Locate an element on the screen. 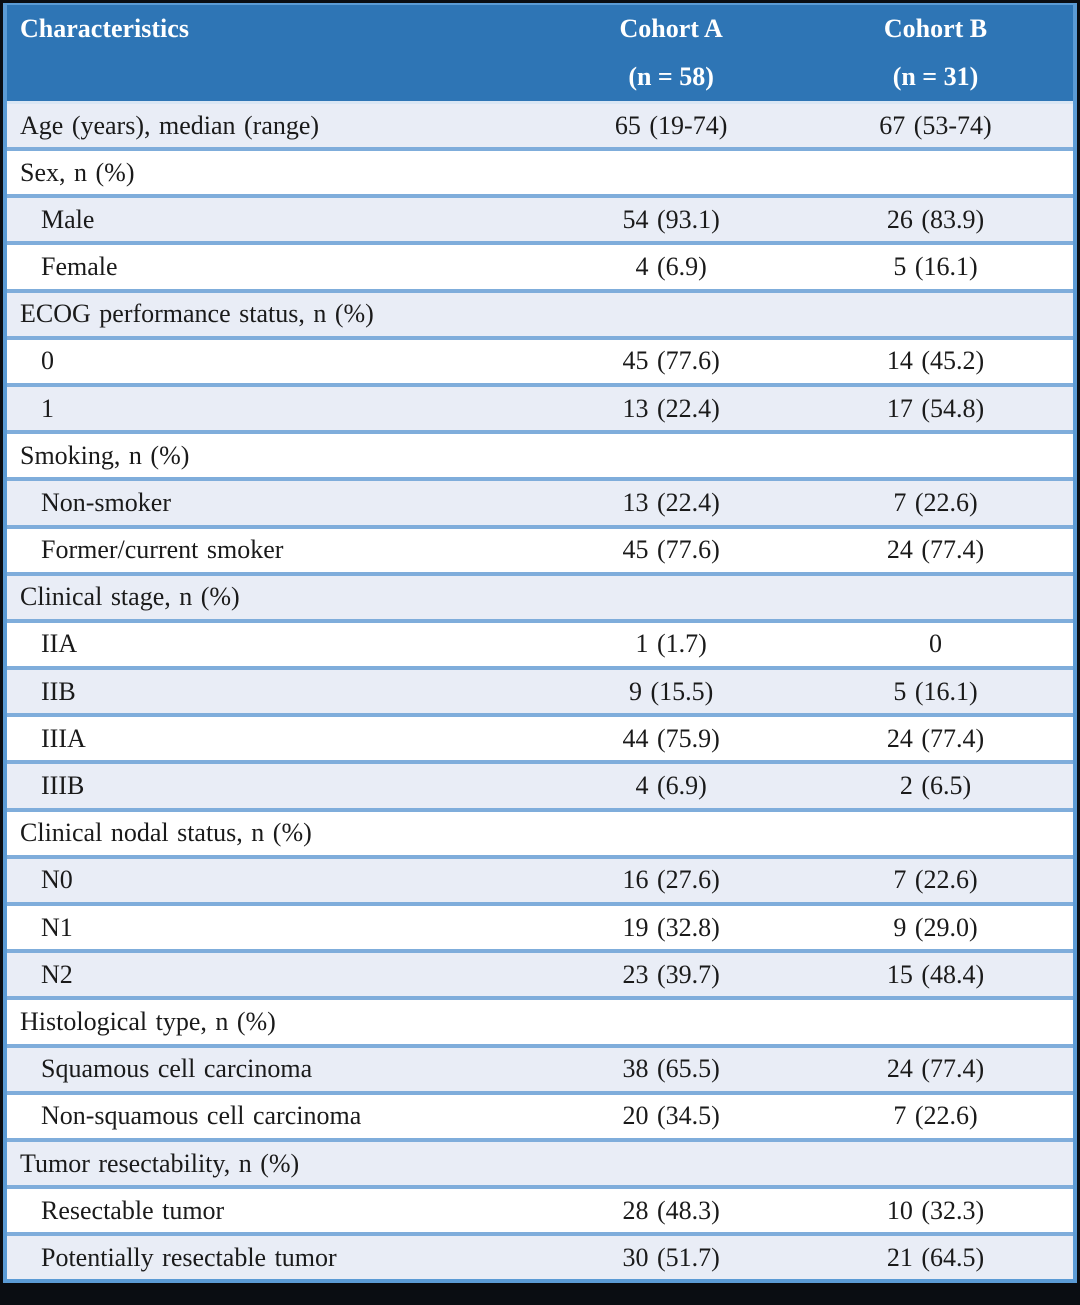  table-row: Resectable tumor 28 (48.3) 10 (32.3) is located at coordinates (540, 1210).